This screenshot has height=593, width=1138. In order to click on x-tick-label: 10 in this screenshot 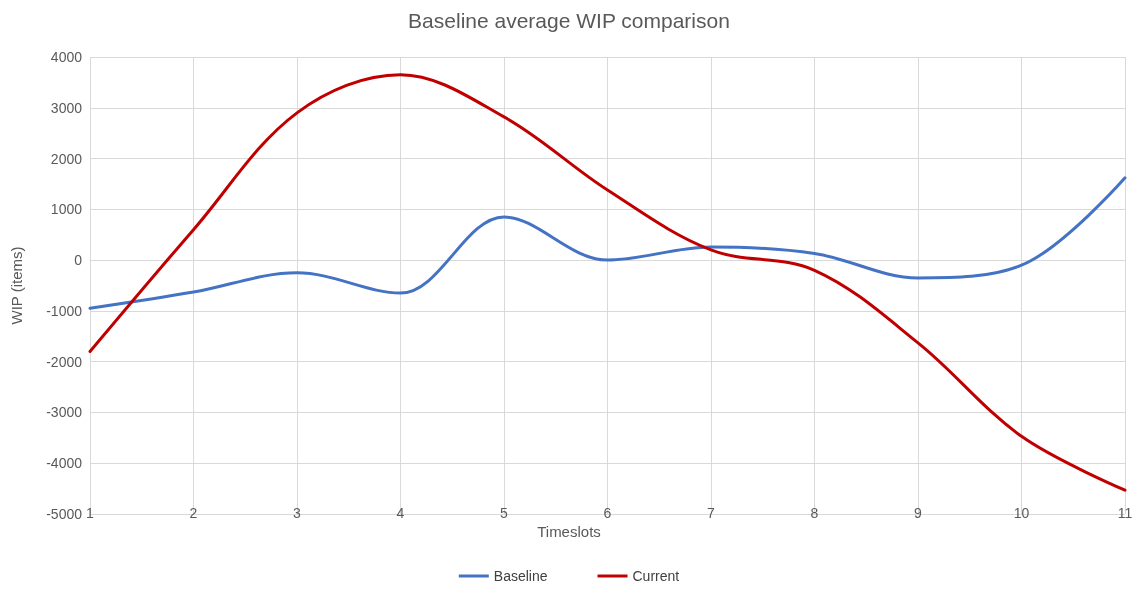, I will do `click(1021, 513)`.